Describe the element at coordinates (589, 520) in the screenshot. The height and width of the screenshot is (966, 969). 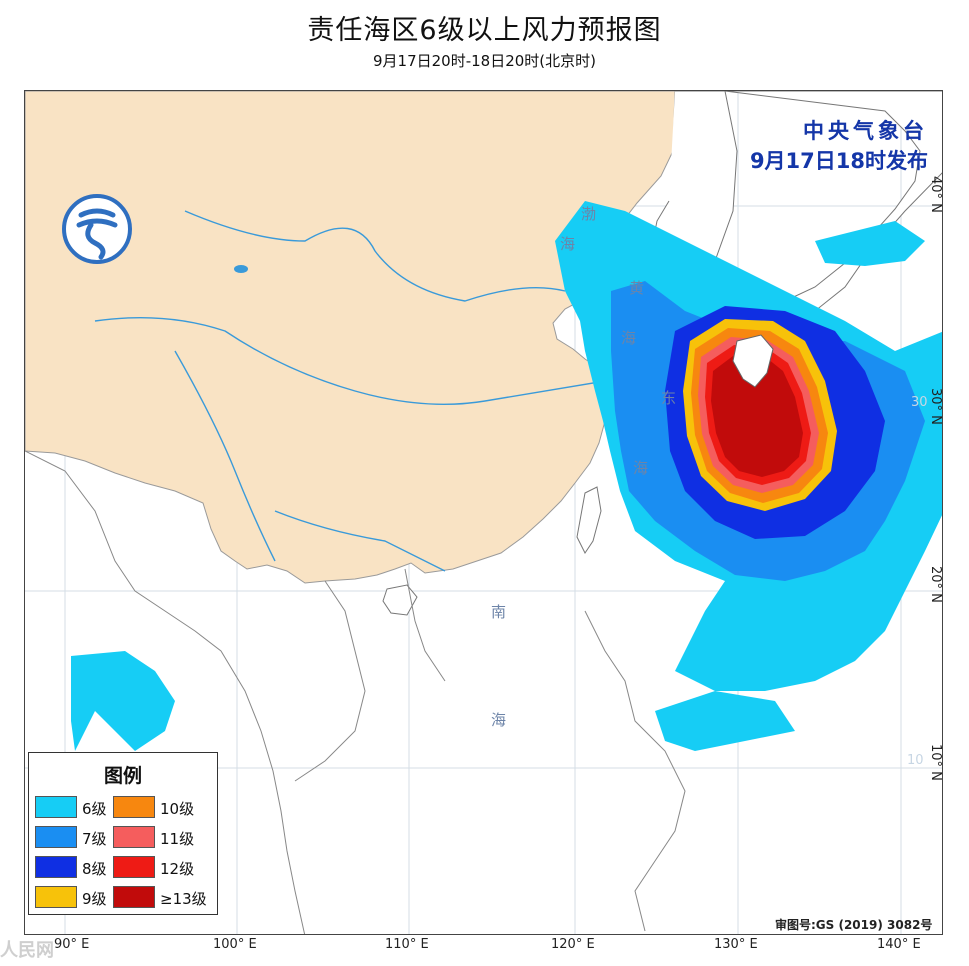
I see `taiwan-island` at that location.